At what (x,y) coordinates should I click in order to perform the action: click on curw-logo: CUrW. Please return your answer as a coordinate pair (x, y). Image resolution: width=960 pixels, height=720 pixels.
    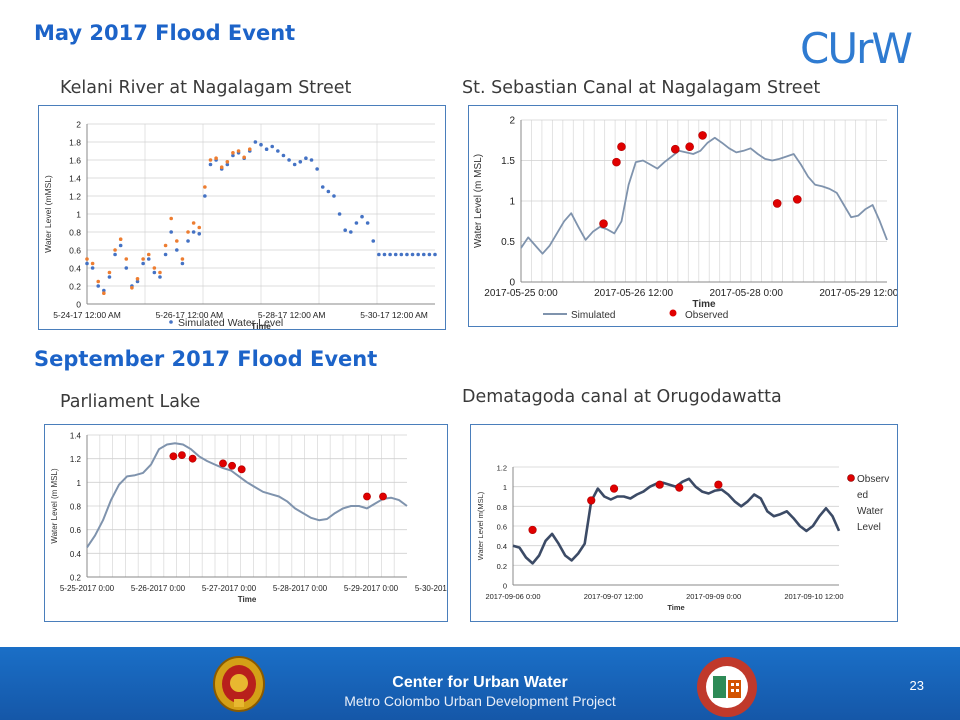
    Looking at the image, I should click on (856, 48).